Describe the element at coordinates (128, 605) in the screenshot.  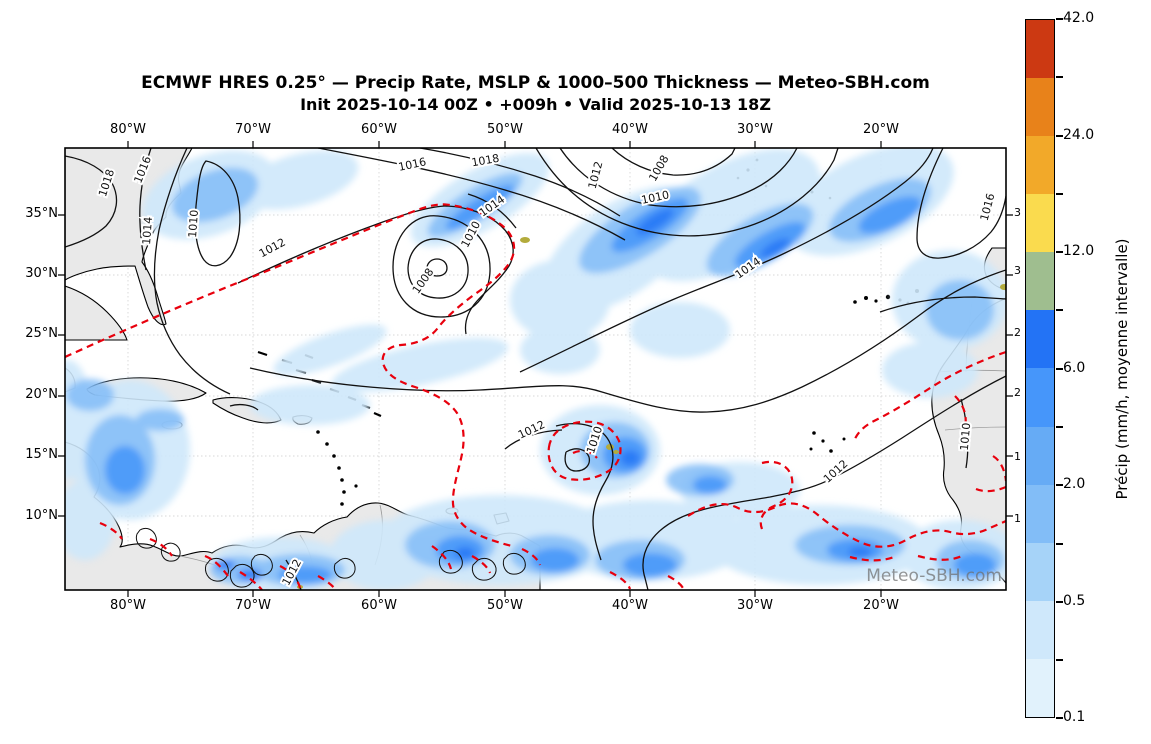
I see `lon-tick-label-bottom: 80°W` at that location.